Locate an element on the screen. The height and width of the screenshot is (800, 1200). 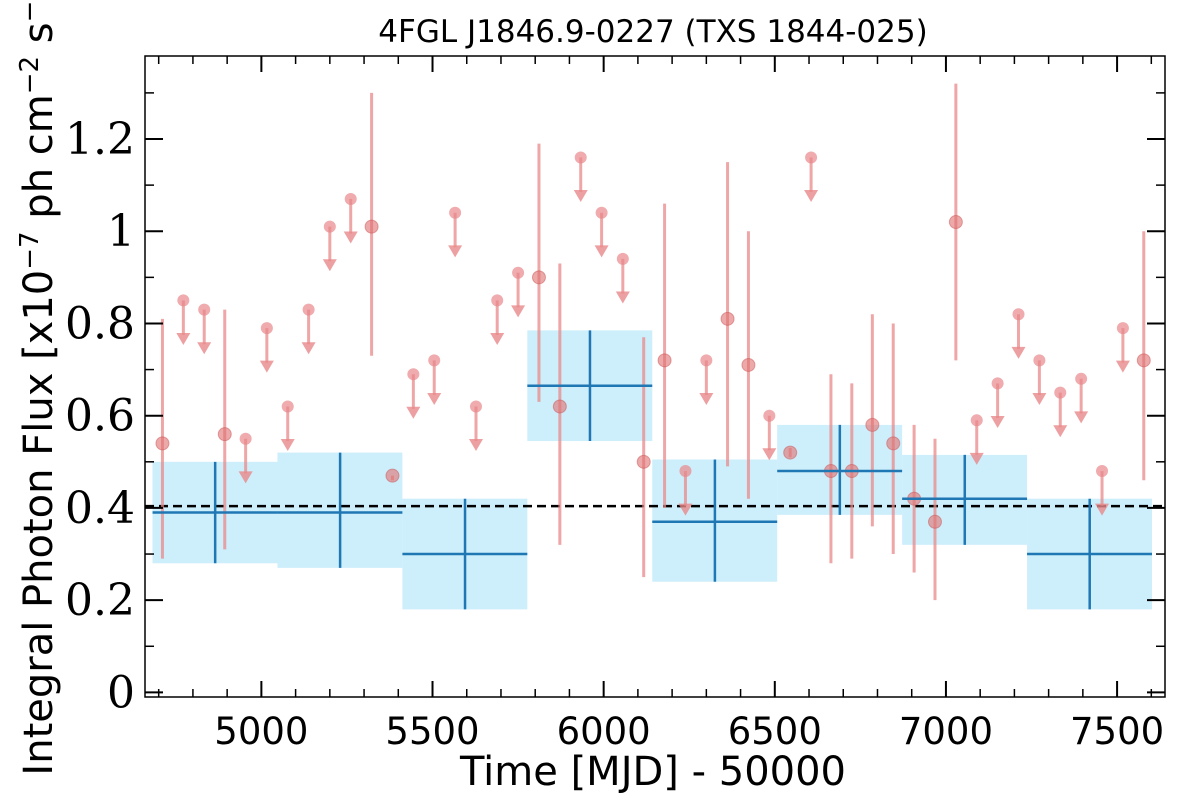
y-tick-label: 0.8 is located at coordinates (100, 323).